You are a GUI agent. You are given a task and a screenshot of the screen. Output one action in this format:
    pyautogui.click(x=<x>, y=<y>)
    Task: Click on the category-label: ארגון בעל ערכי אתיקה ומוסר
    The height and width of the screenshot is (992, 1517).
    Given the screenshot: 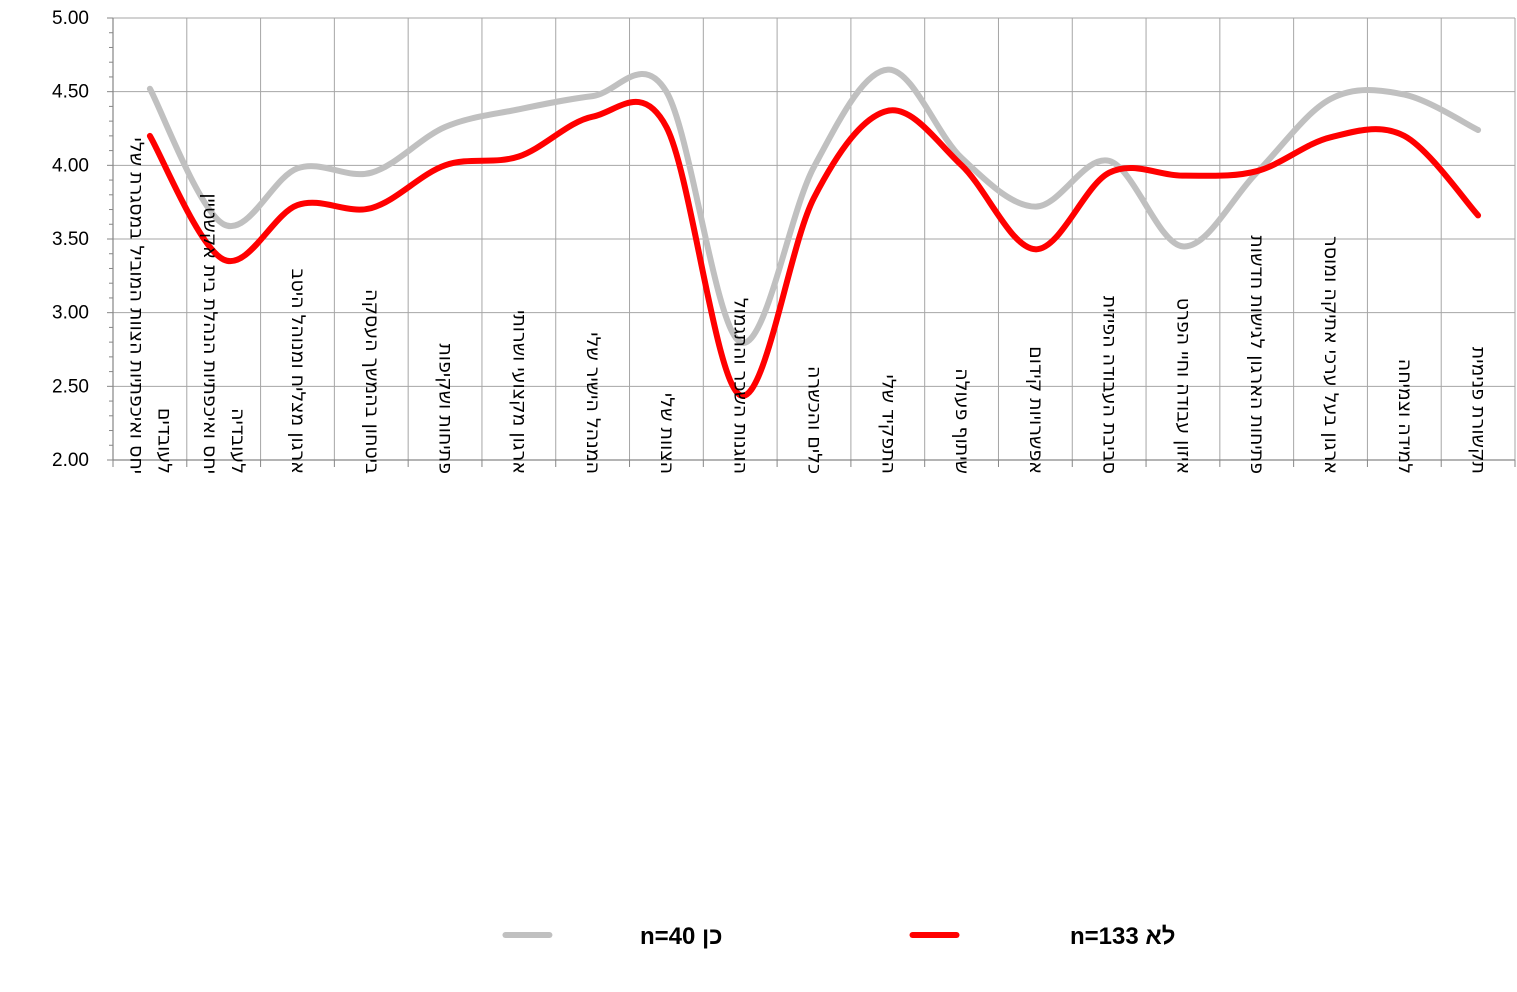 What is the action you would take?
    pyautogui.click(x=1331, y=355)
    